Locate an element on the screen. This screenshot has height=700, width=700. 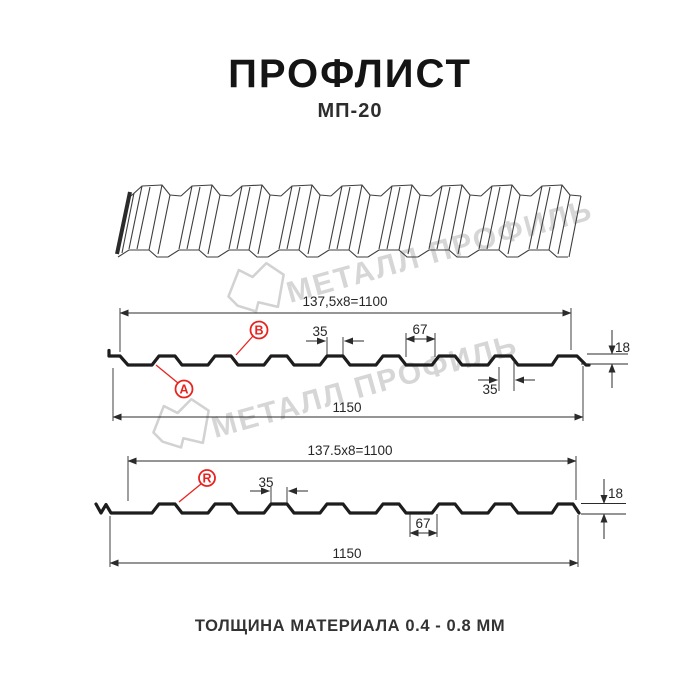
profile-outline-reverse is located at coordinates (337, 508).